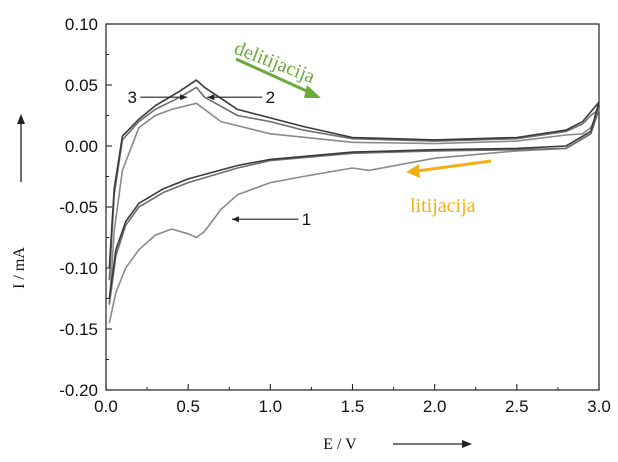  Describe the element at coordinates (443, 206) in the screenshot. I see `lithiation-label: litijacija` at that location.